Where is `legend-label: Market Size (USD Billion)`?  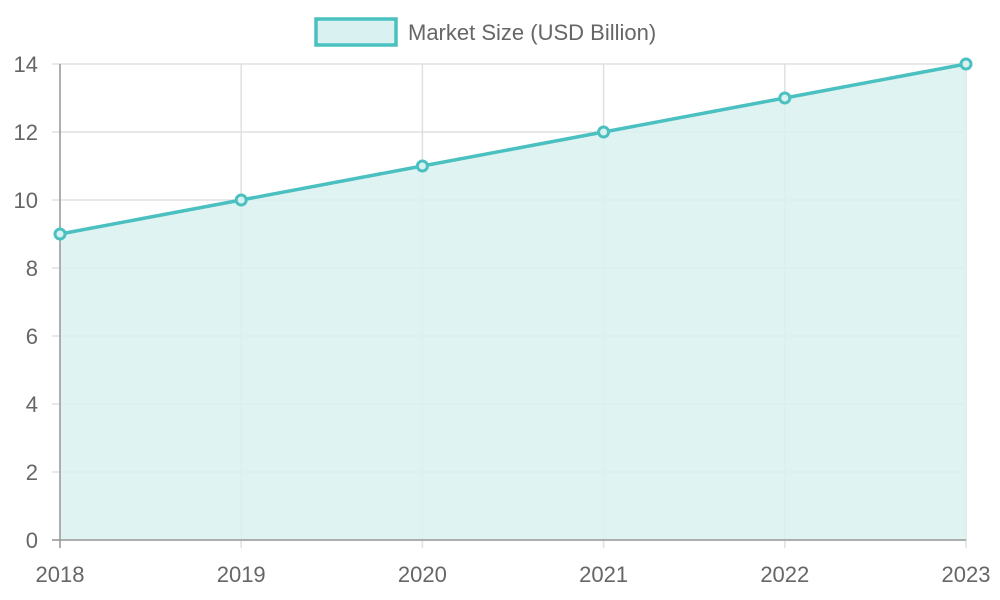 legend-label: Market Size (USD Billion) is located at coordinates (532, 32).